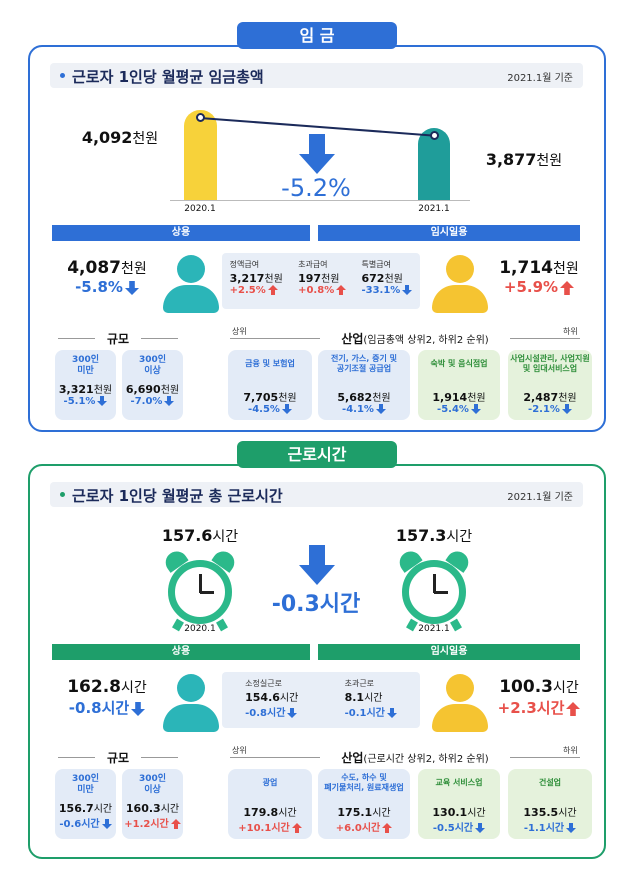 The width and height of the screenshot is (632, 879). I want to click on value: 7,705천원, so click(270, 396).